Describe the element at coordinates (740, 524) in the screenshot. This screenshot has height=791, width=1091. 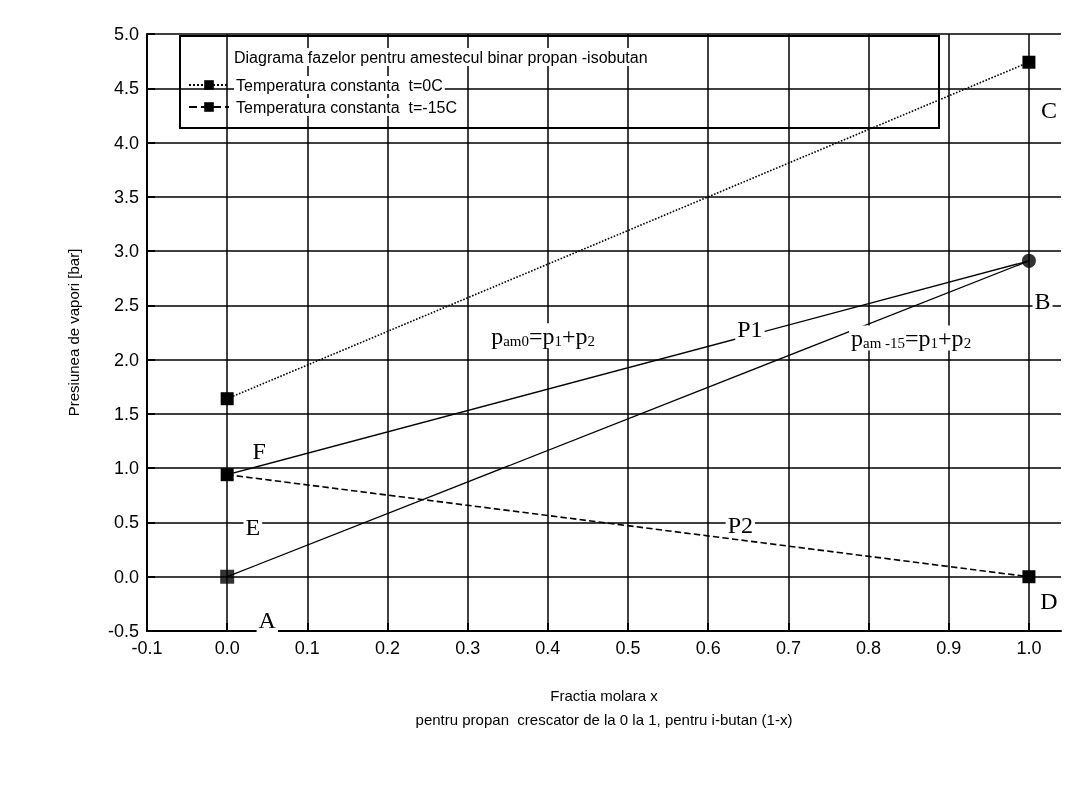
I see `annotation: P2` at that location.